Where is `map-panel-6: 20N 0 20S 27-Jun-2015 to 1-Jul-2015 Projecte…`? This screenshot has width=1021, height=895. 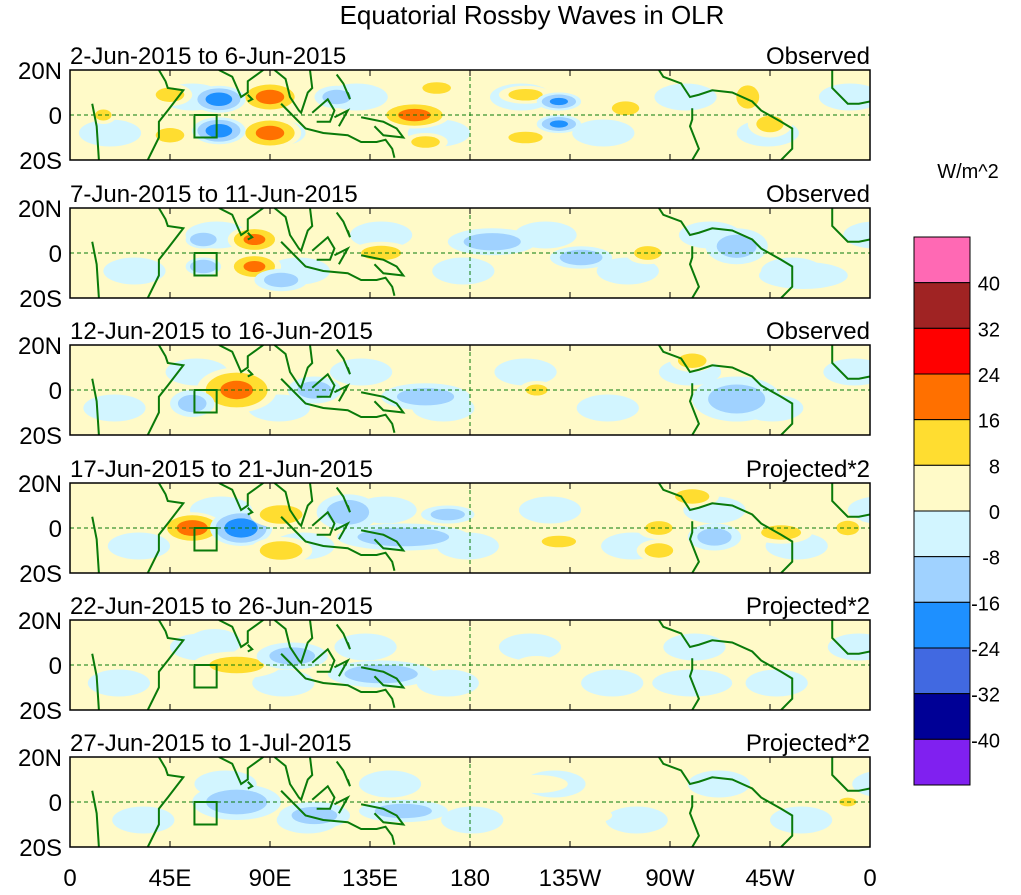
map-panel-6: 20N 0 20S 27-Jun-2015 to 1-Jul-2015 Projecte… is located at coordinates (444, 796).